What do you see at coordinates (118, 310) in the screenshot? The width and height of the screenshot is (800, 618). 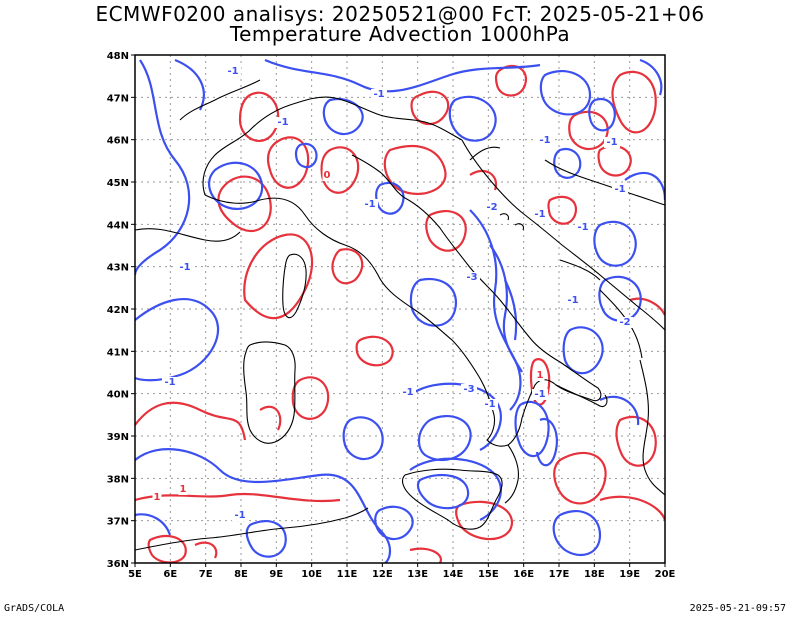 I see `y-tick-label: 42N` at bounding box center [118, 310].